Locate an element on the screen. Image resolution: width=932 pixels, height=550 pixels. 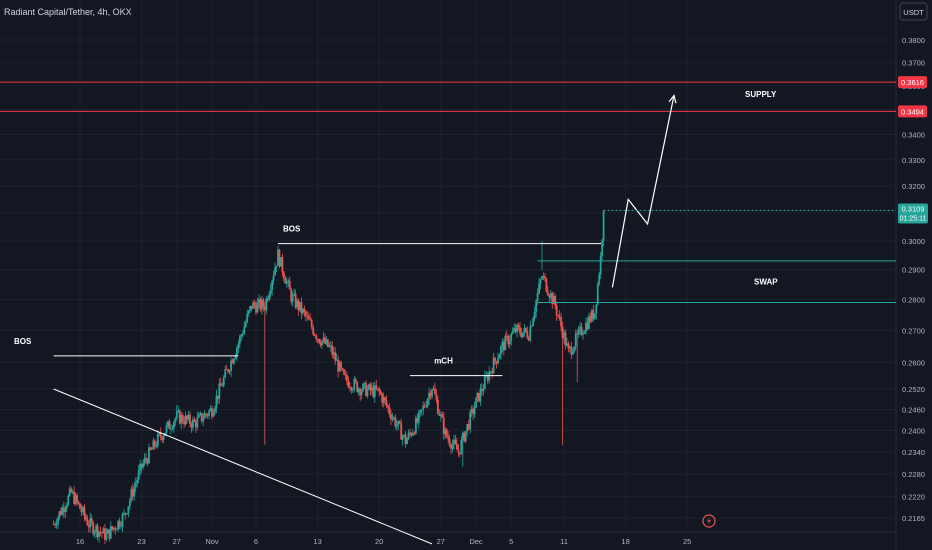
time-tick-label: 6 is located at coordinates (256, 541).